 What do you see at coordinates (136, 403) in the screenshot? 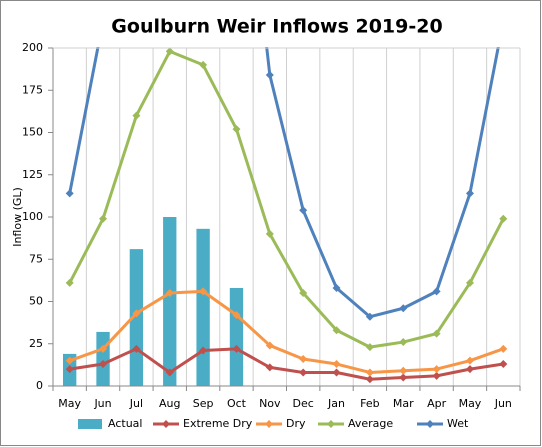
I see `x-tick-label: Jul` at bounding box center [136, 403].